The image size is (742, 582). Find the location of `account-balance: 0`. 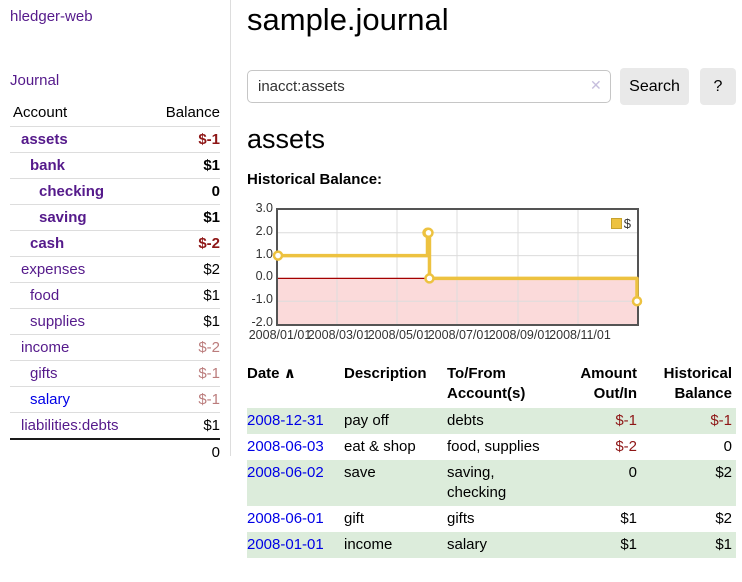

account-balance: 0 is located at coordinates (183, 191).